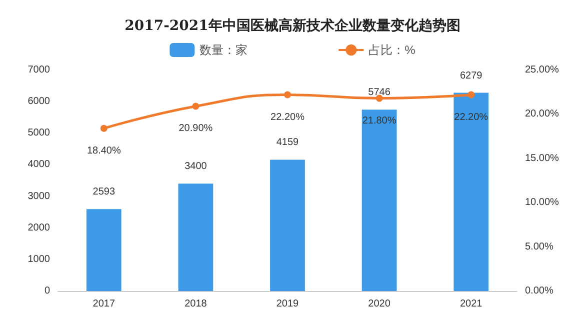 The image size is (585, 327). I want to click on y2-tick-label: 5.00%, so click(539, 246).